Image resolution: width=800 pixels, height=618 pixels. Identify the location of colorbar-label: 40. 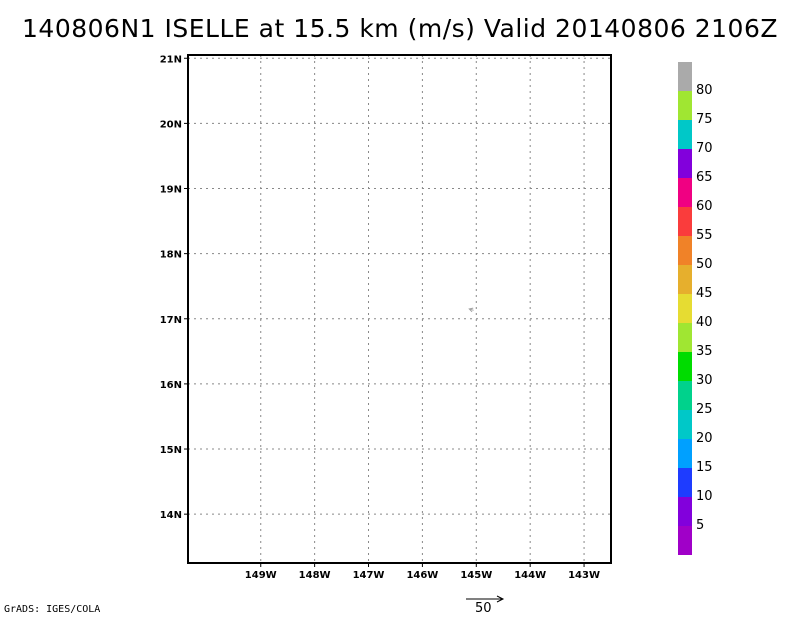
(704, 322).